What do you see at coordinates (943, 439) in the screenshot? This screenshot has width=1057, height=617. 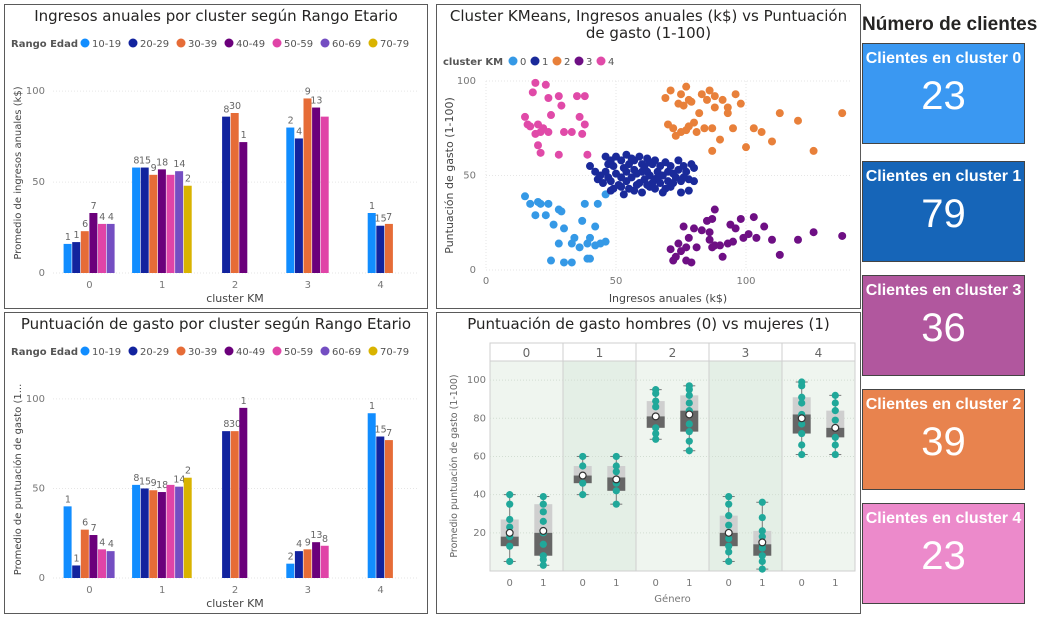 I see `client-count-card: Clientes en cluster 2 39` at bounding box center [943, 439].